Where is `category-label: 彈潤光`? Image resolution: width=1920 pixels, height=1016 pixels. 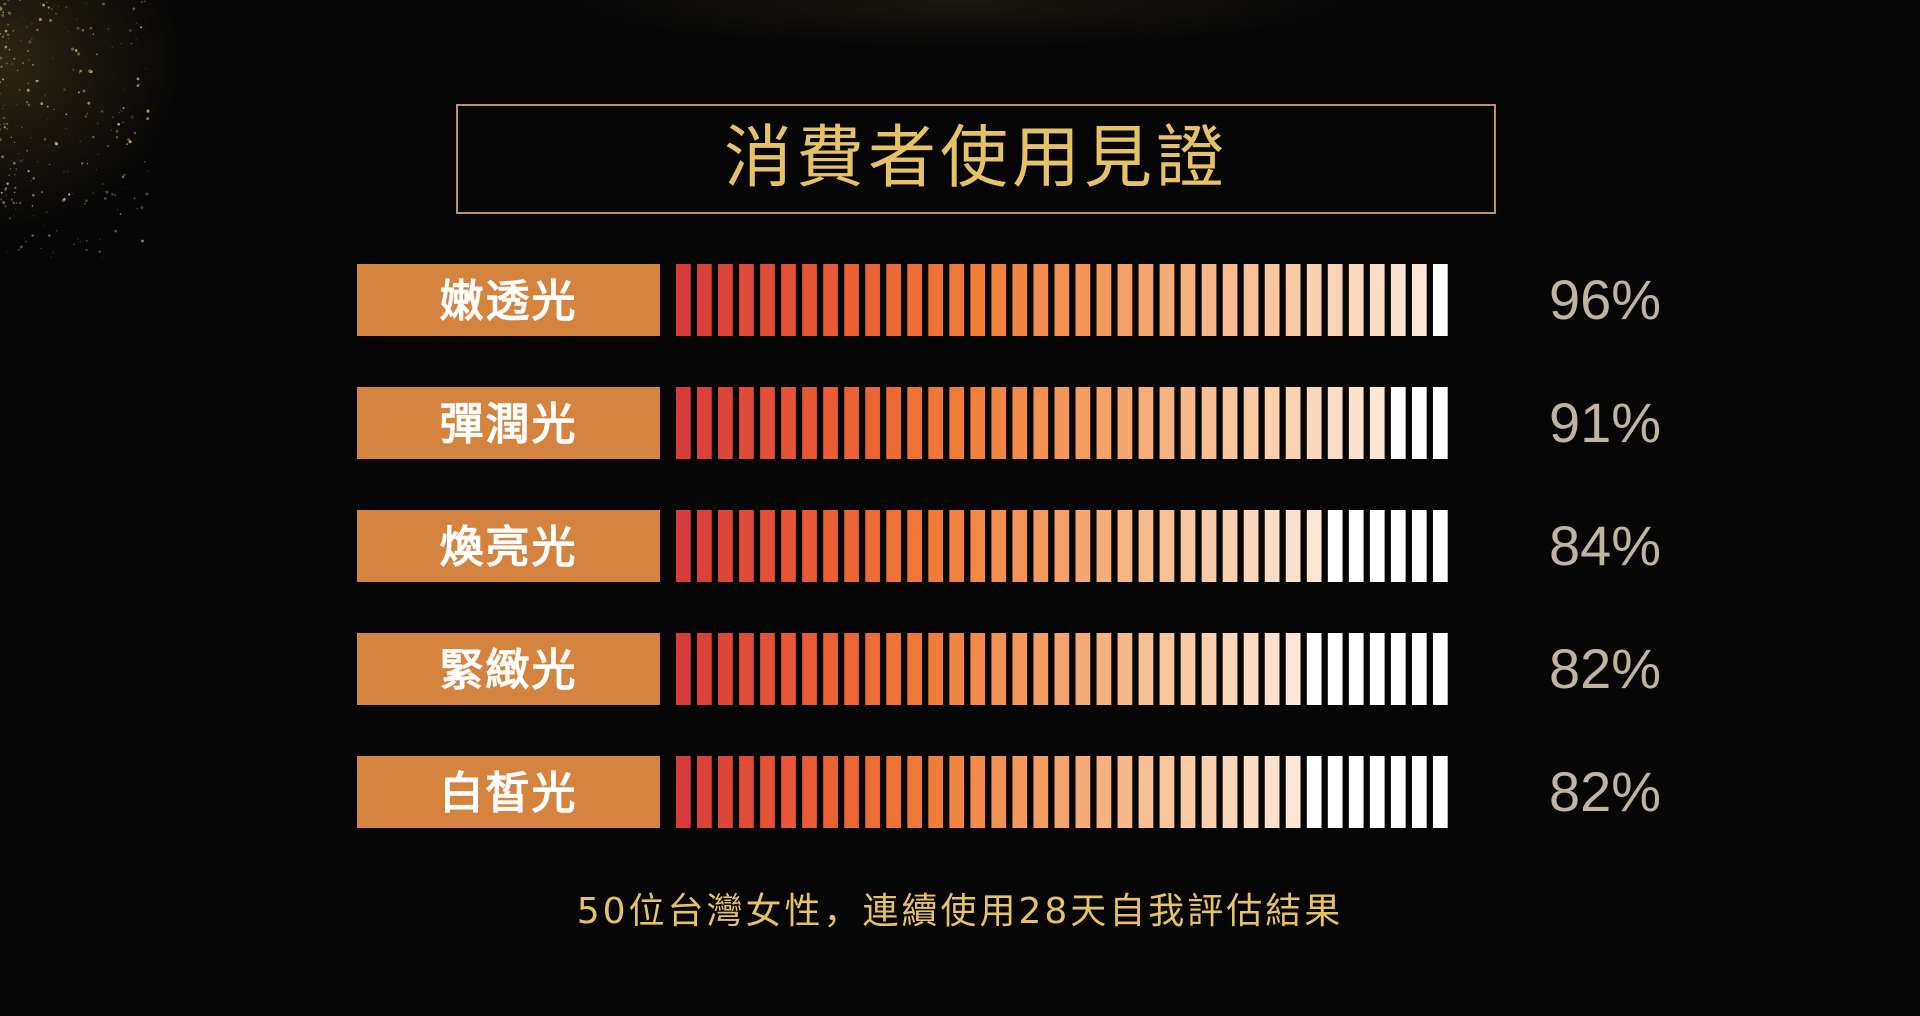
category-label: 彈潤光 is located at coordinates (509, 424).